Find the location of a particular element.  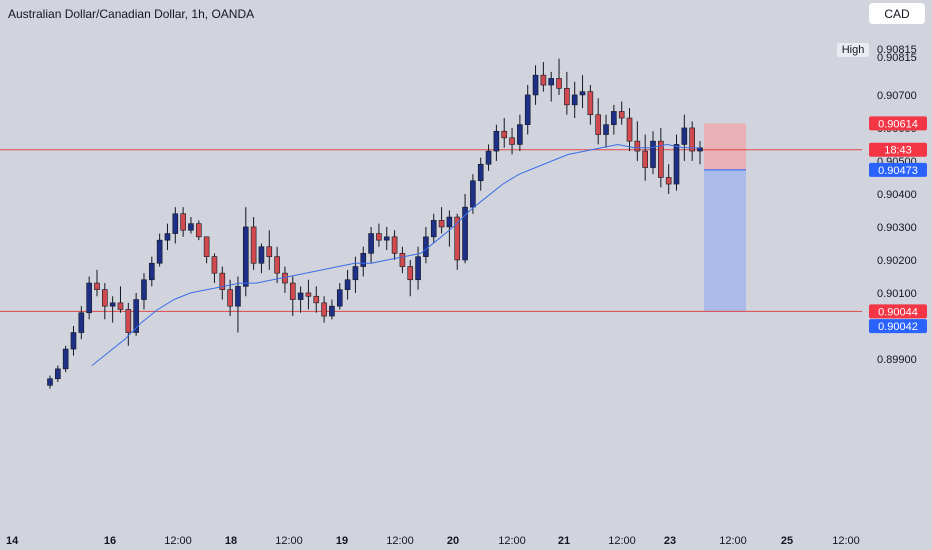

price-tag-label: 18:43 is located at coordinates (898, 151).